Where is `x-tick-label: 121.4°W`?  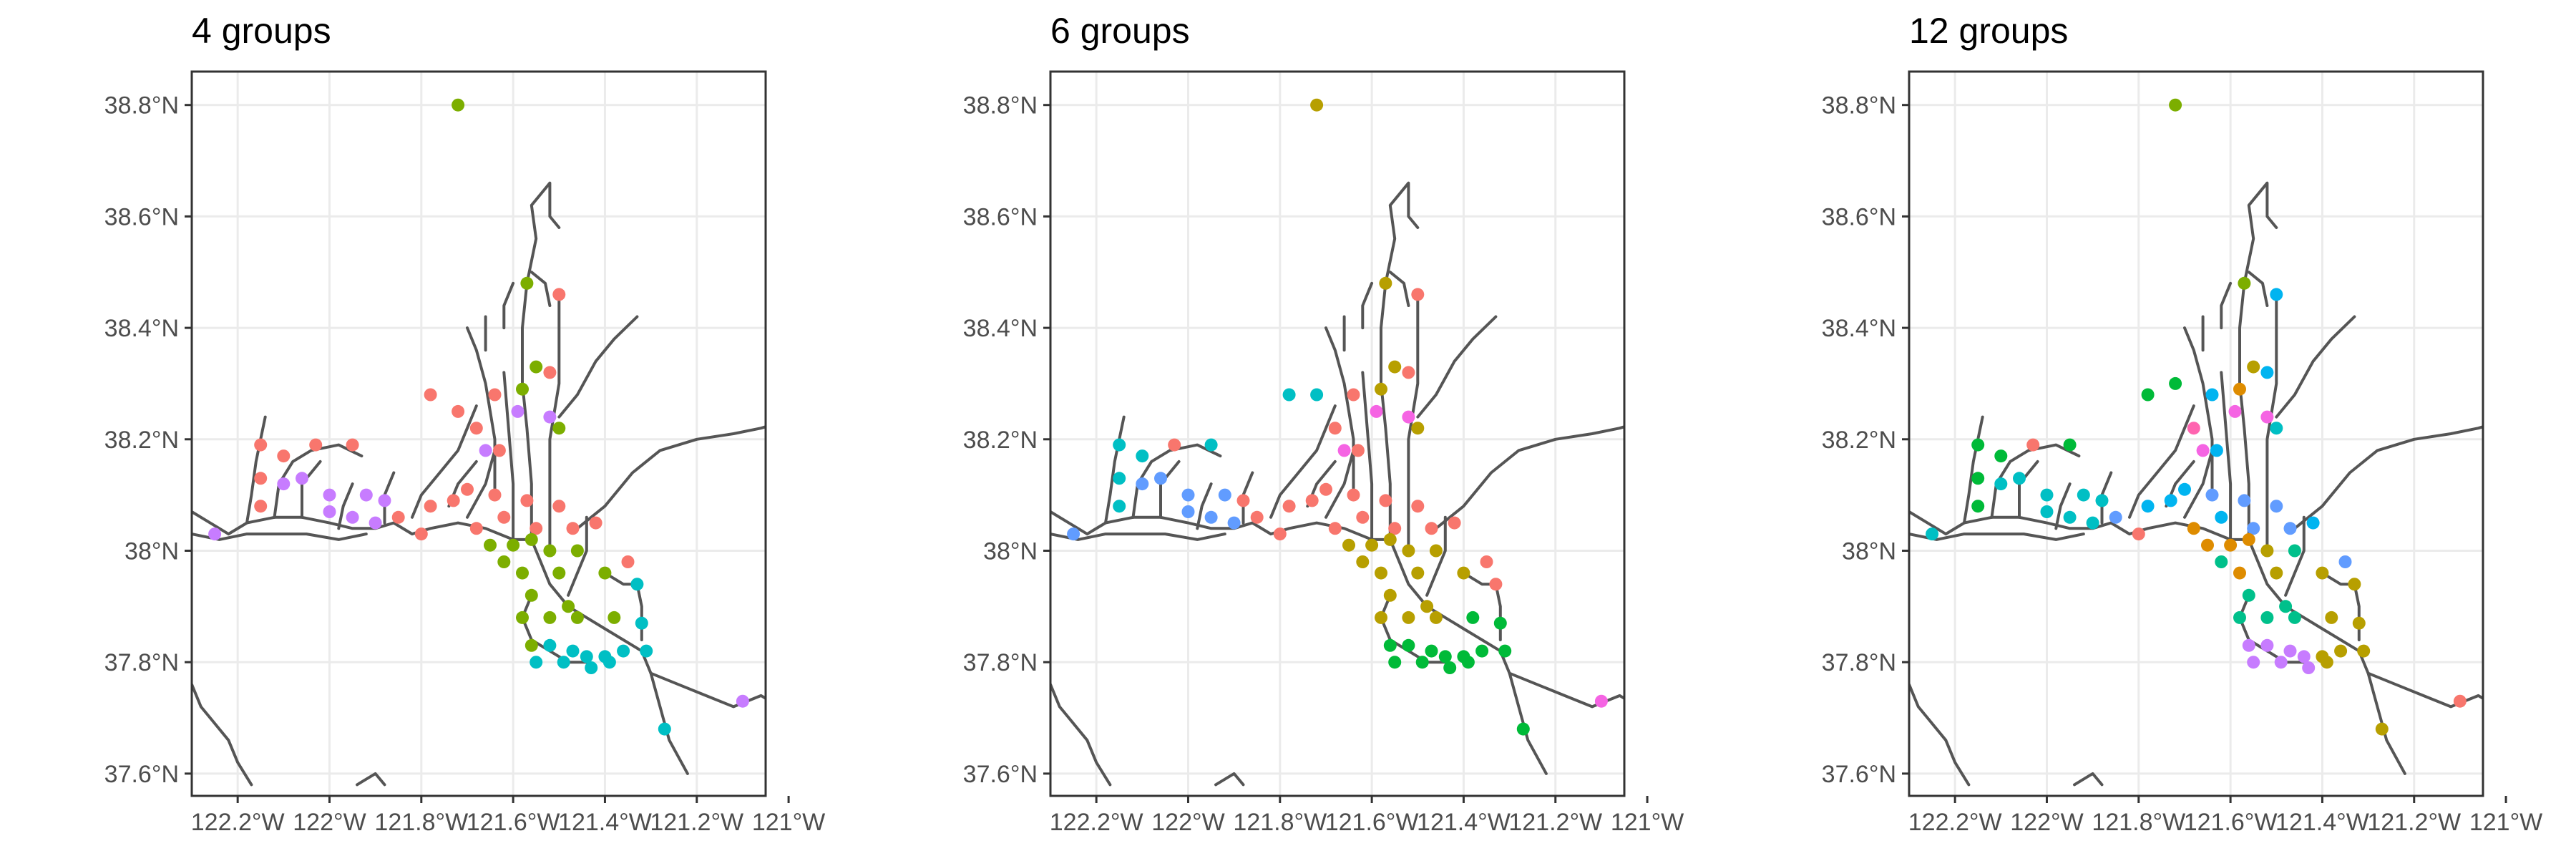 x-tick-label: 121.4°W is located at coordinates (605, 822).